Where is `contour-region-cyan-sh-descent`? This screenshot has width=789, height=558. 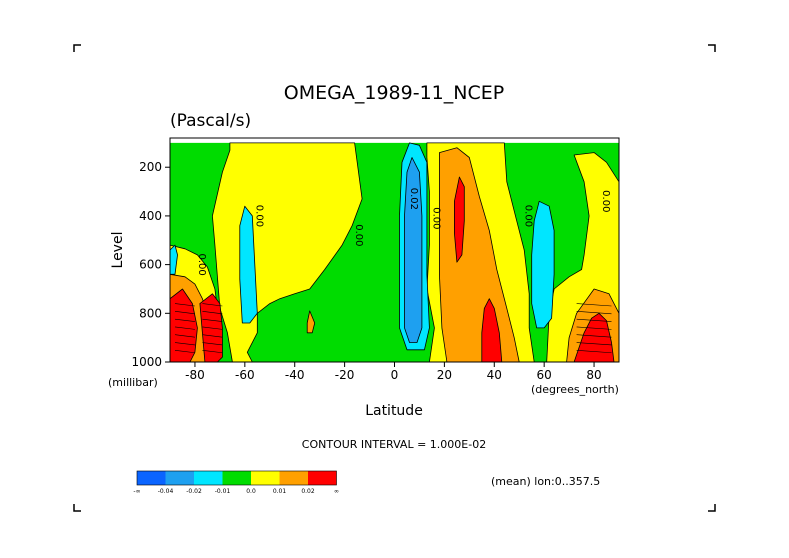 contour-region-cyan-sh-descent is located at coordinates (248, 264).